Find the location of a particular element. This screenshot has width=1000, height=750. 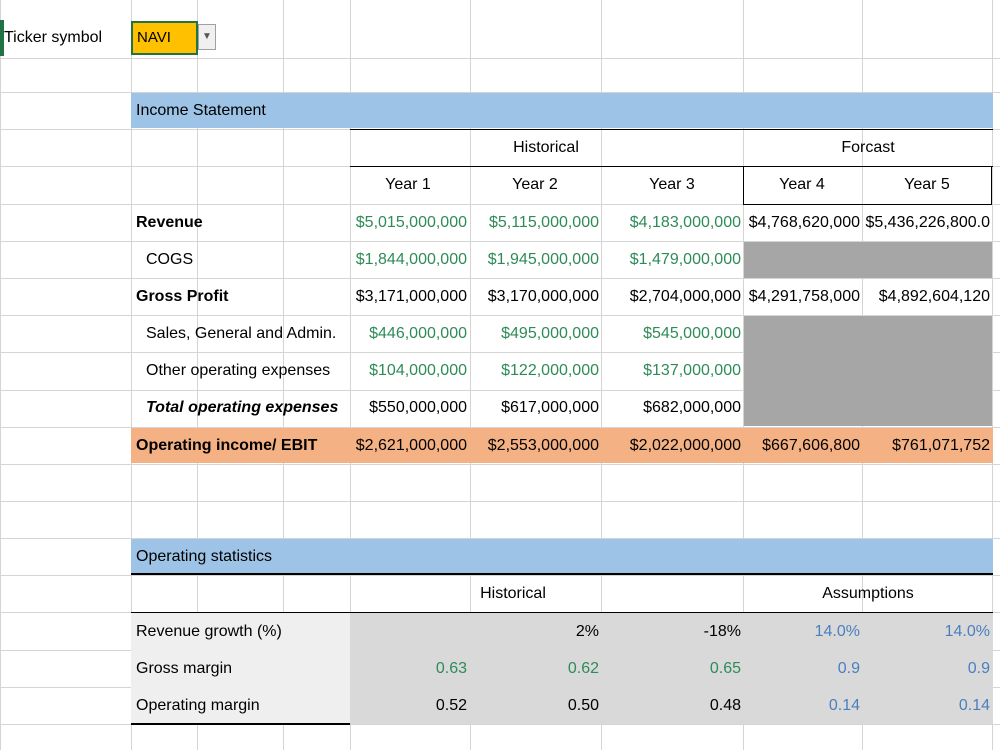

revenue-growth-y2: 2% is located at coordinates (587, 631).